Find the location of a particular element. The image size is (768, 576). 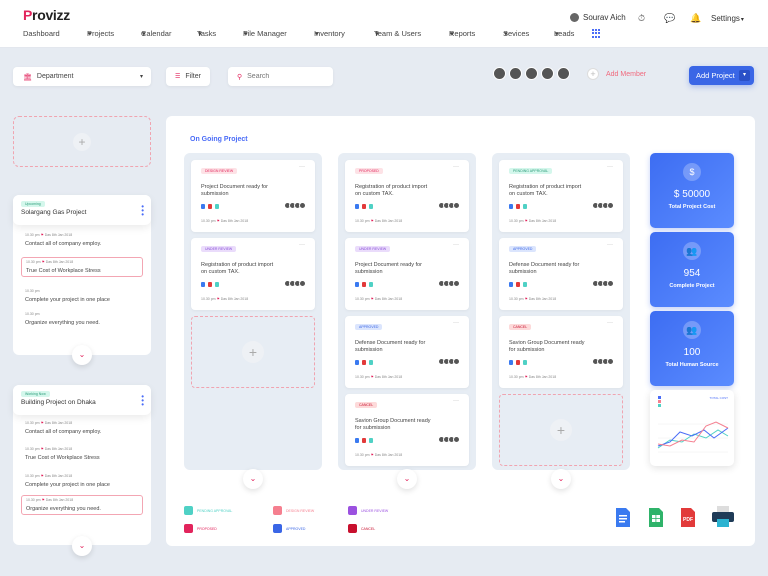

stat-card: 👥 954 Complete Project is located at coordinates (692, 269).